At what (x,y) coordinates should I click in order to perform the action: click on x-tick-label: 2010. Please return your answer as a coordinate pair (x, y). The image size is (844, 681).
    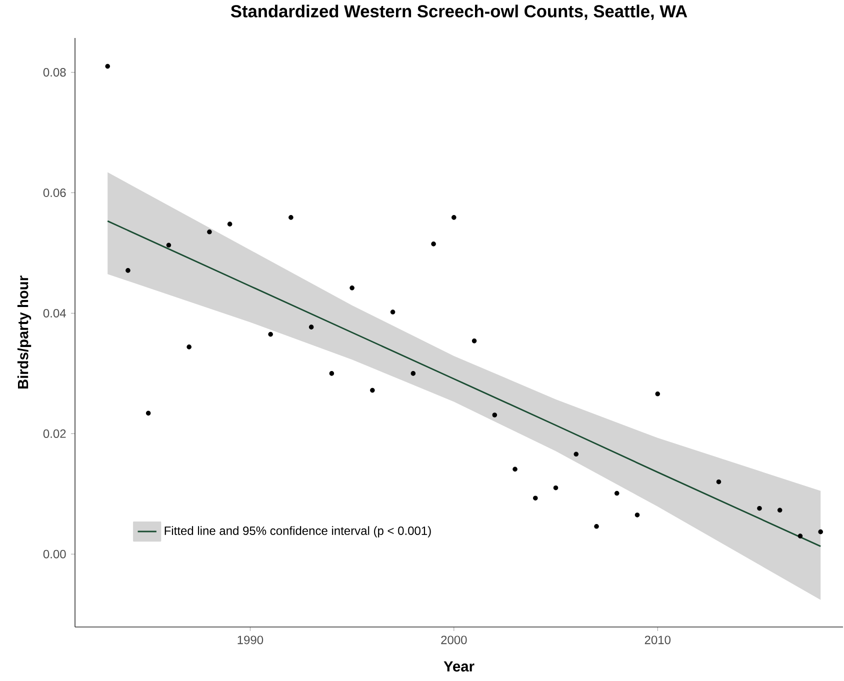
    Looking at the image, I should click on (657, 640).